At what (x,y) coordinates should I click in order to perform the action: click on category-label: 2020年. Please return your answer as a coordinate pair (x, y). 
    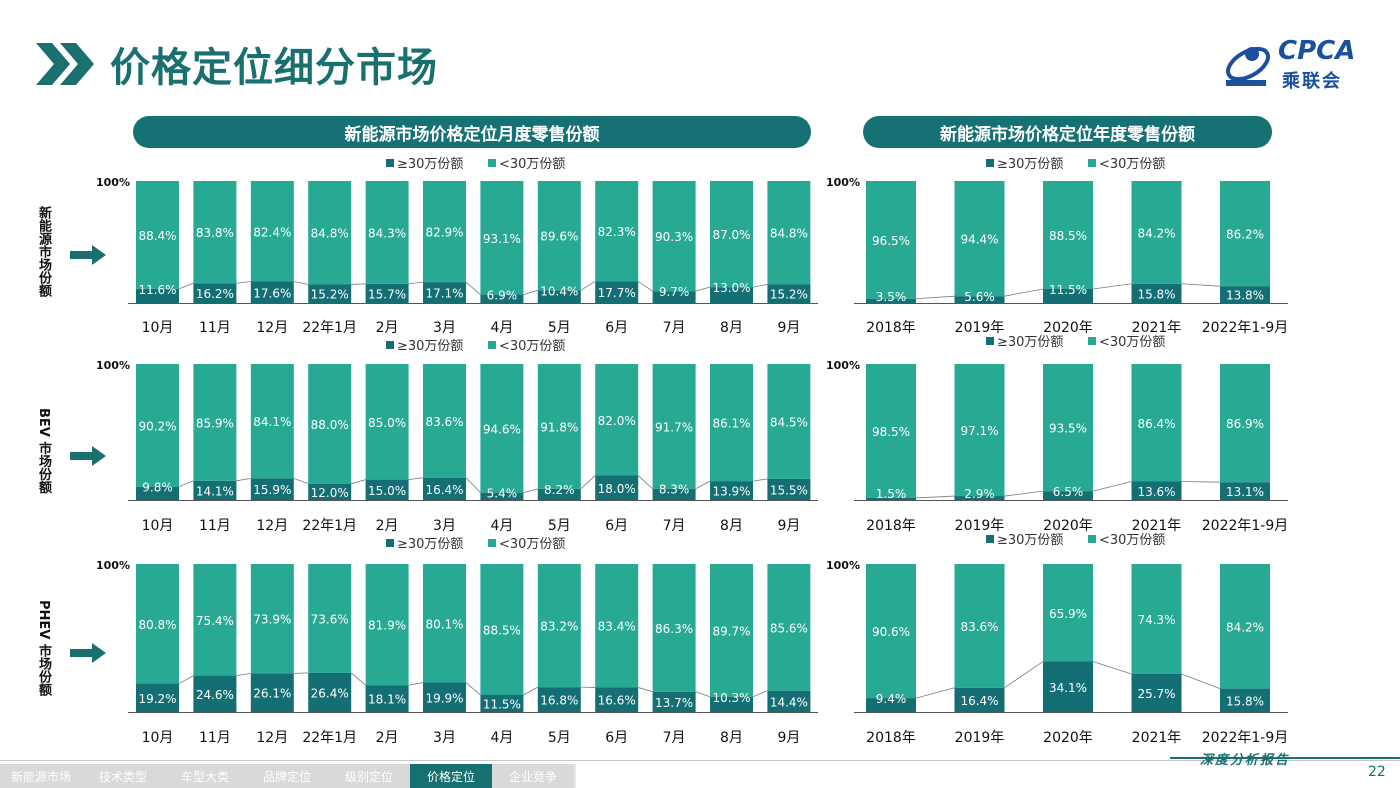
    Looking at the image, I should click on (1068, 738).